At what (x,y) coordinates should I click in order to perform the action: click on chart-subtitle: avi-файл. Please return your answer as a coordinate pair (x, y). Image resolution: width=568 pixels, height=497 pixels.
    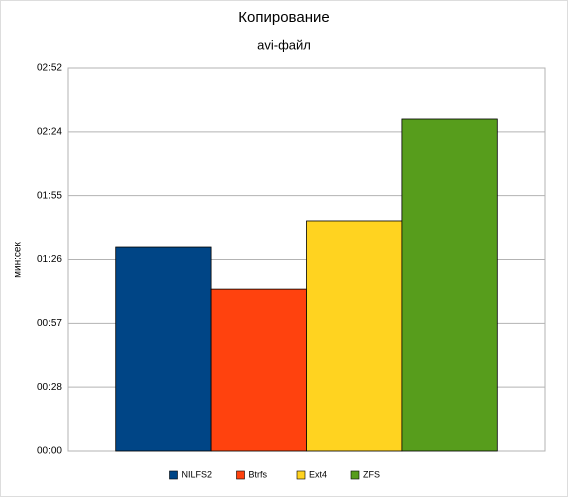
    Looking at the image, I should click on (284, 44).